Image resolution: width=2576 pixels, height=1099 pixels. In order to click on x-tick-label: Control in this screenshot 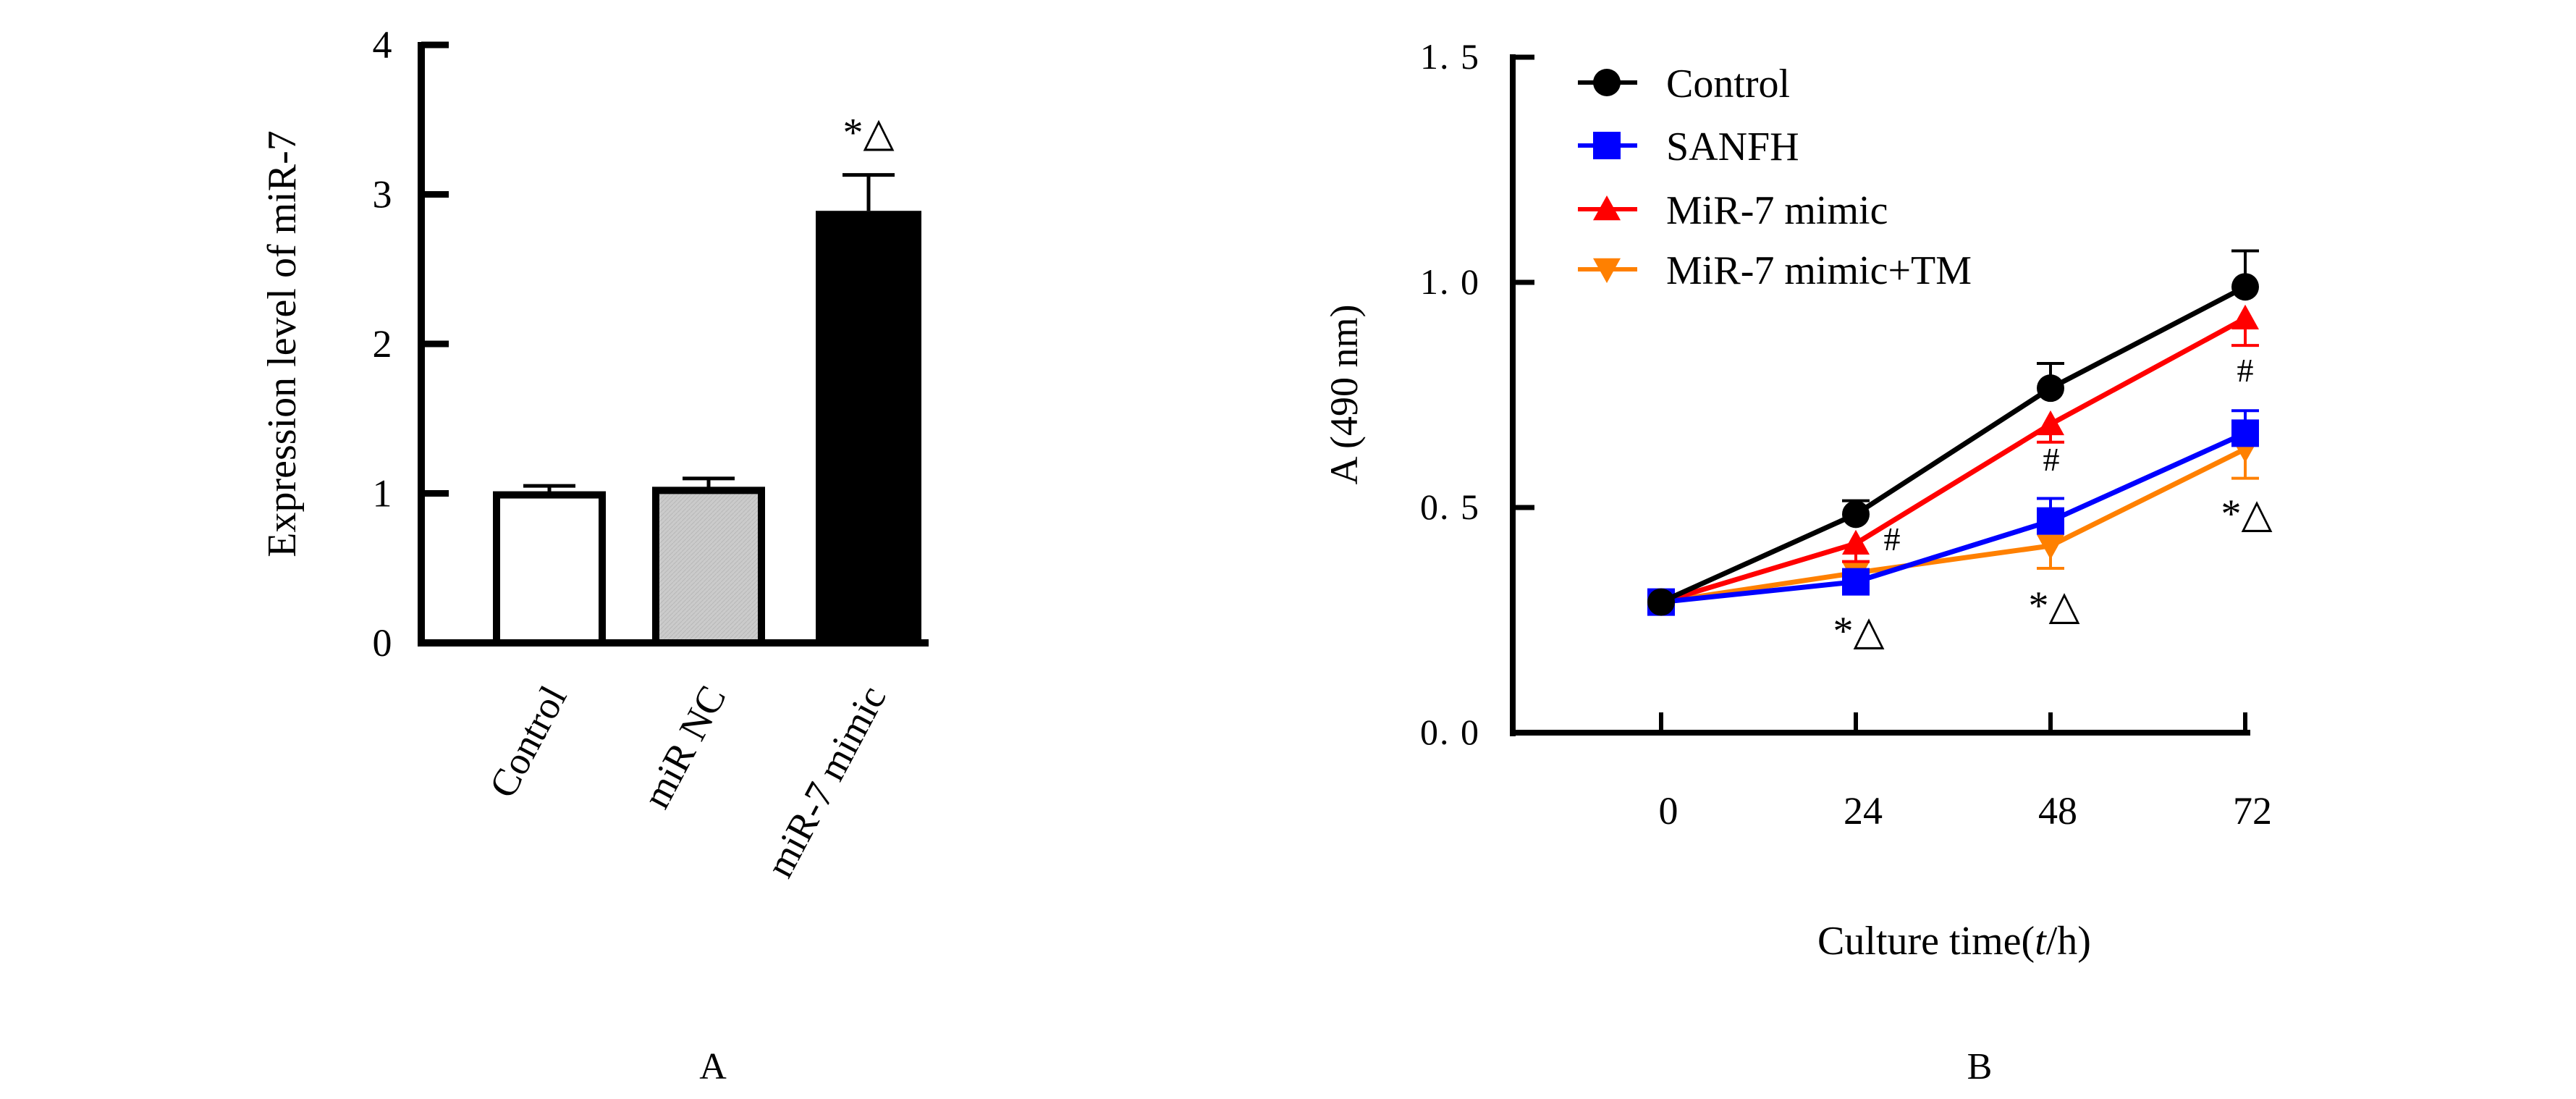, I will do `click(528, 741)`.